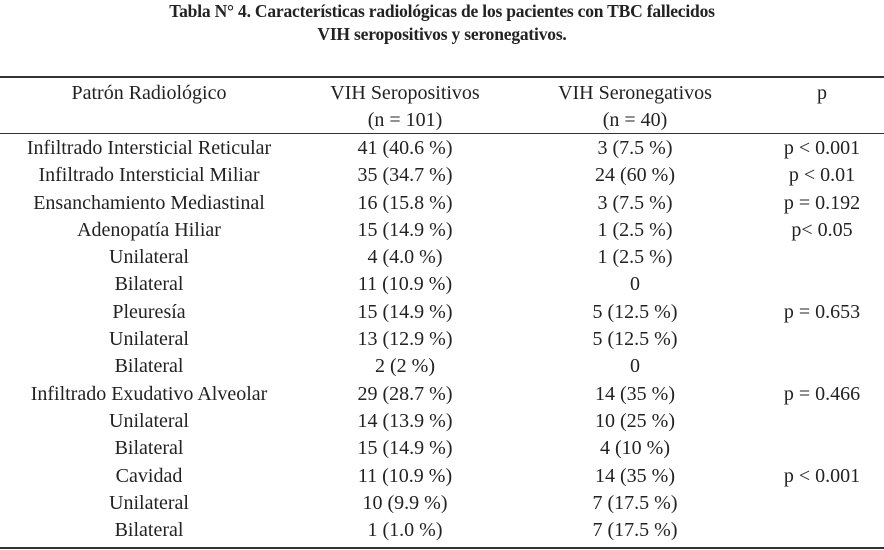  Describe the element at coordinates (405, 107) in the screenshot. I see `header-seropositivos: VIH Seropositivos (n = 101)` at that location.